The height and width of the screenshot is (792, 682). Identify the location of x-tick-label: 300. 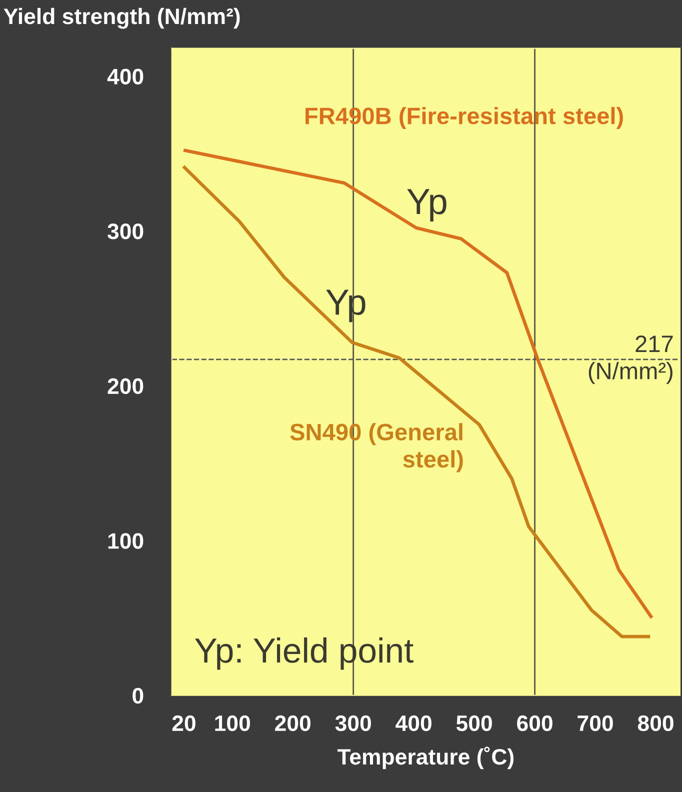
(353, 723).